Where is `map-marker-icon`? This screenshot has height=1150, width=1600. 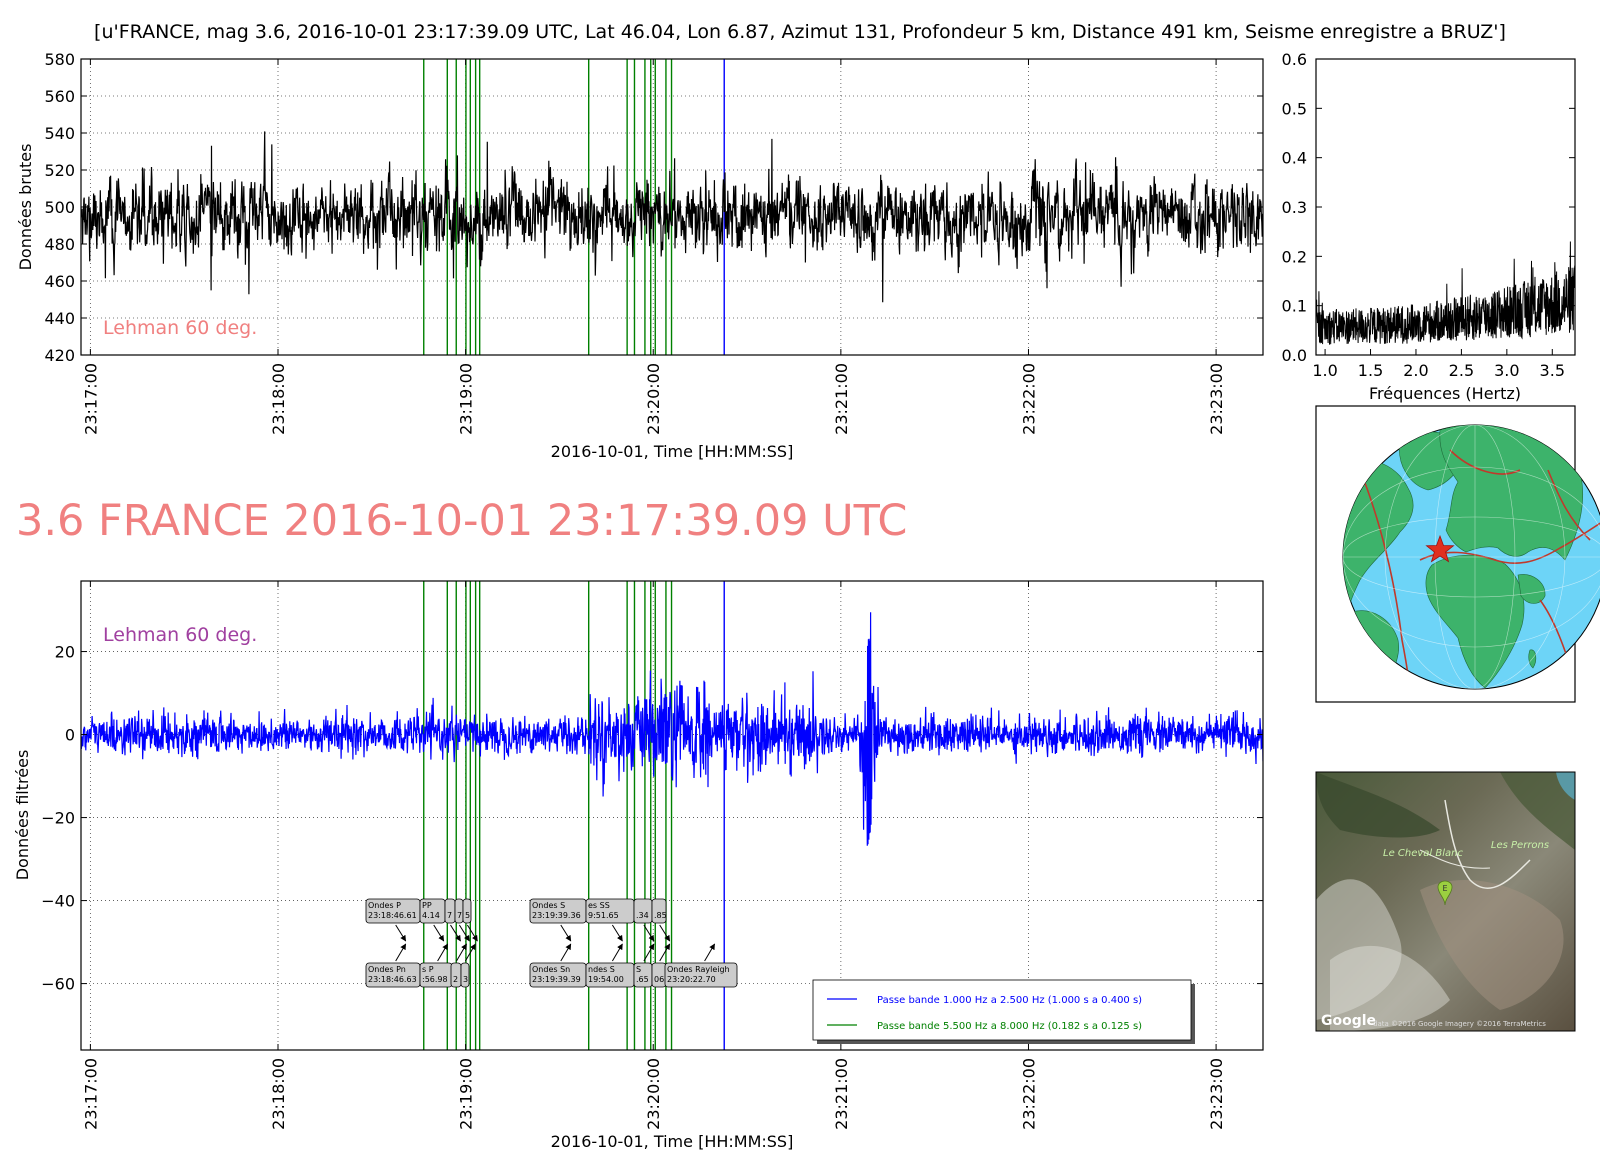 map-marker-icon is located at coordinates (1445, 893).